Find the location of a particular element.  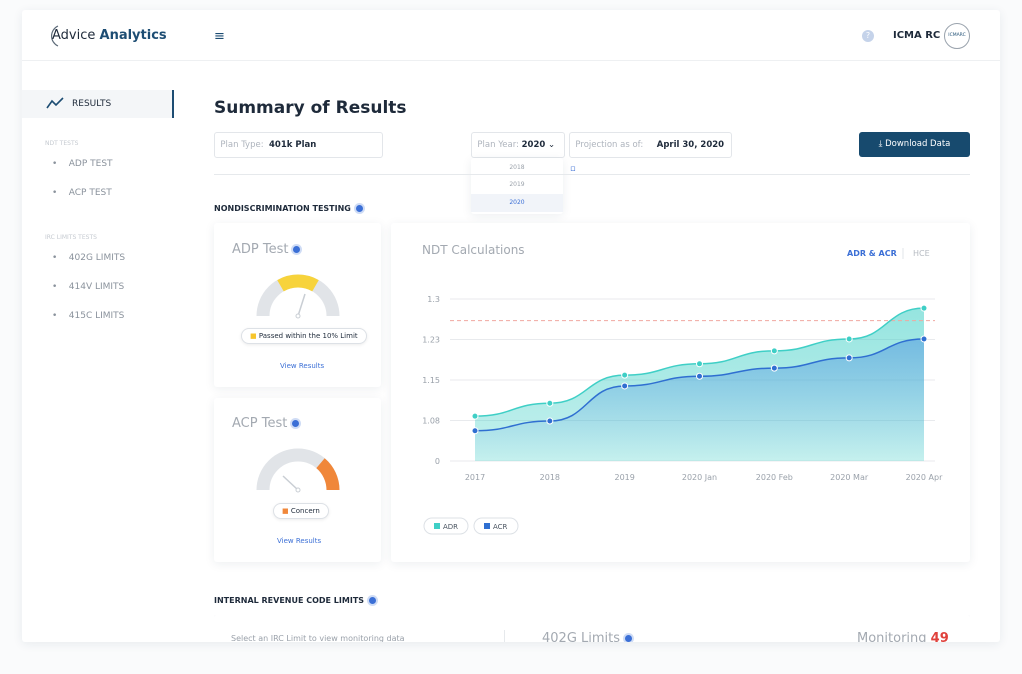

text: Concern is located at coordinates (305, 511).